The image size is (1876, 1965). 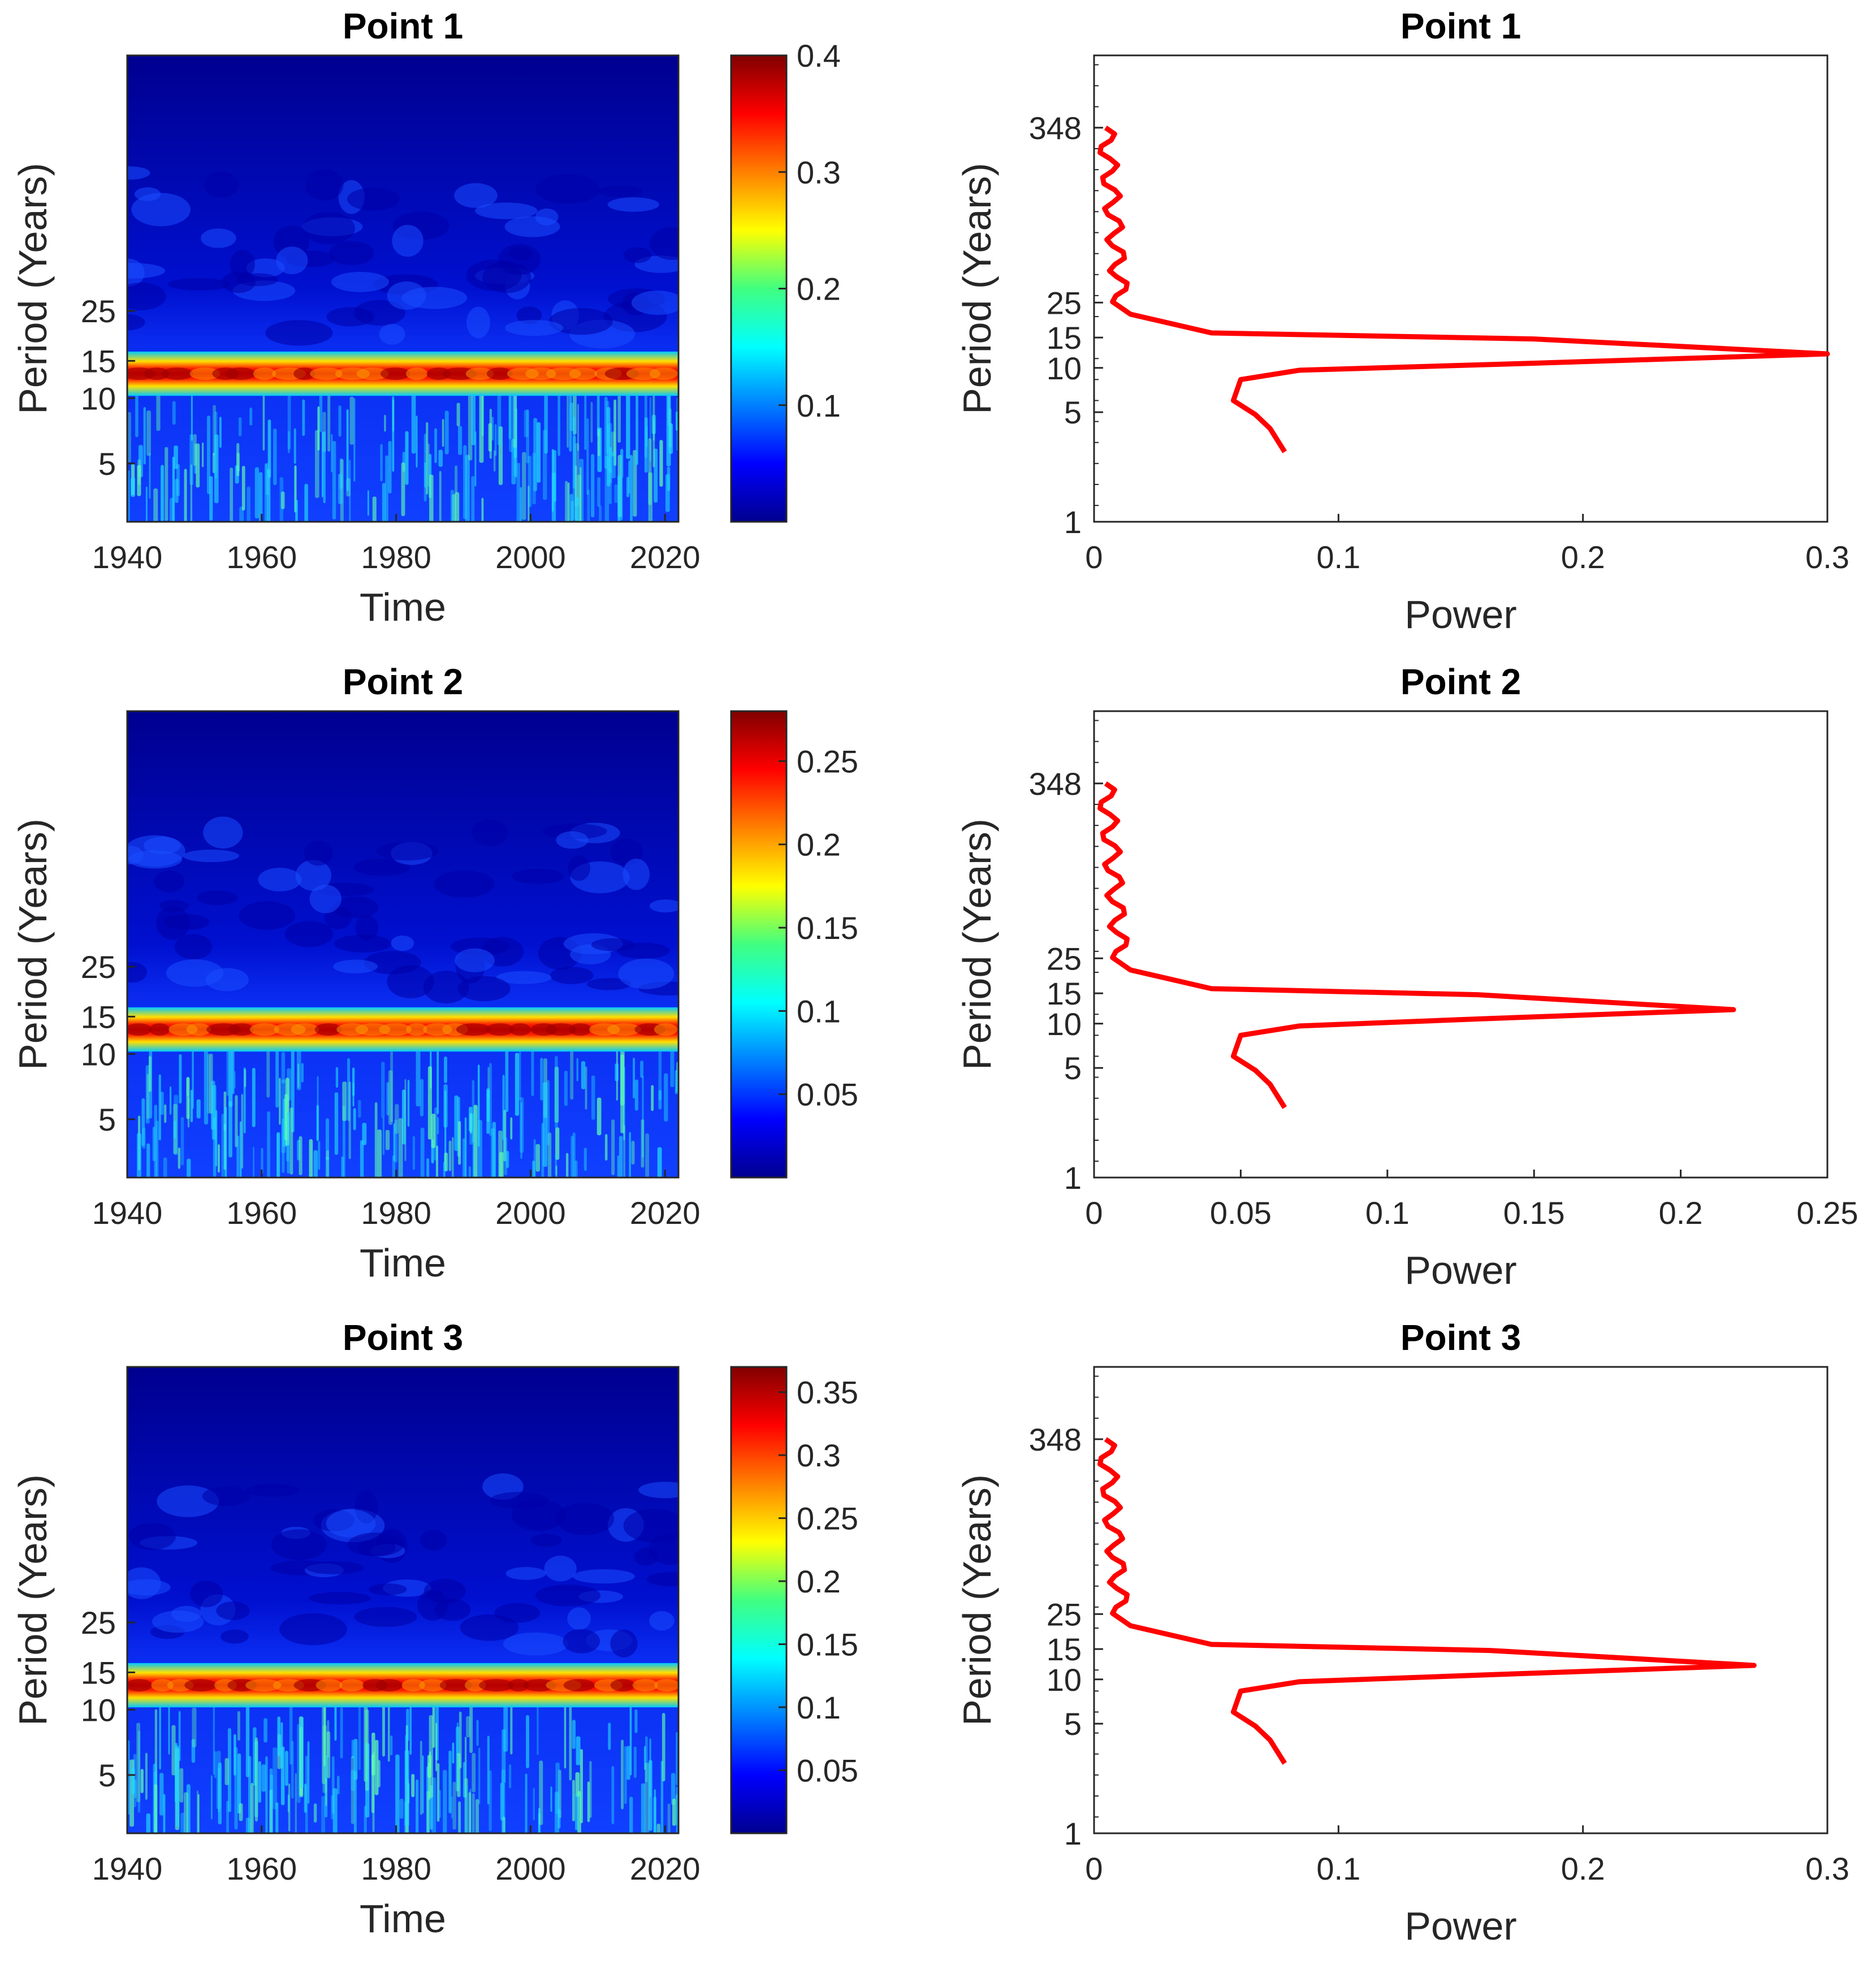 What do you see at coordinates (1827, 1868) in the screenshot?
I see `x-tick-label: 0.3` at bounding box center [1827, 1868].